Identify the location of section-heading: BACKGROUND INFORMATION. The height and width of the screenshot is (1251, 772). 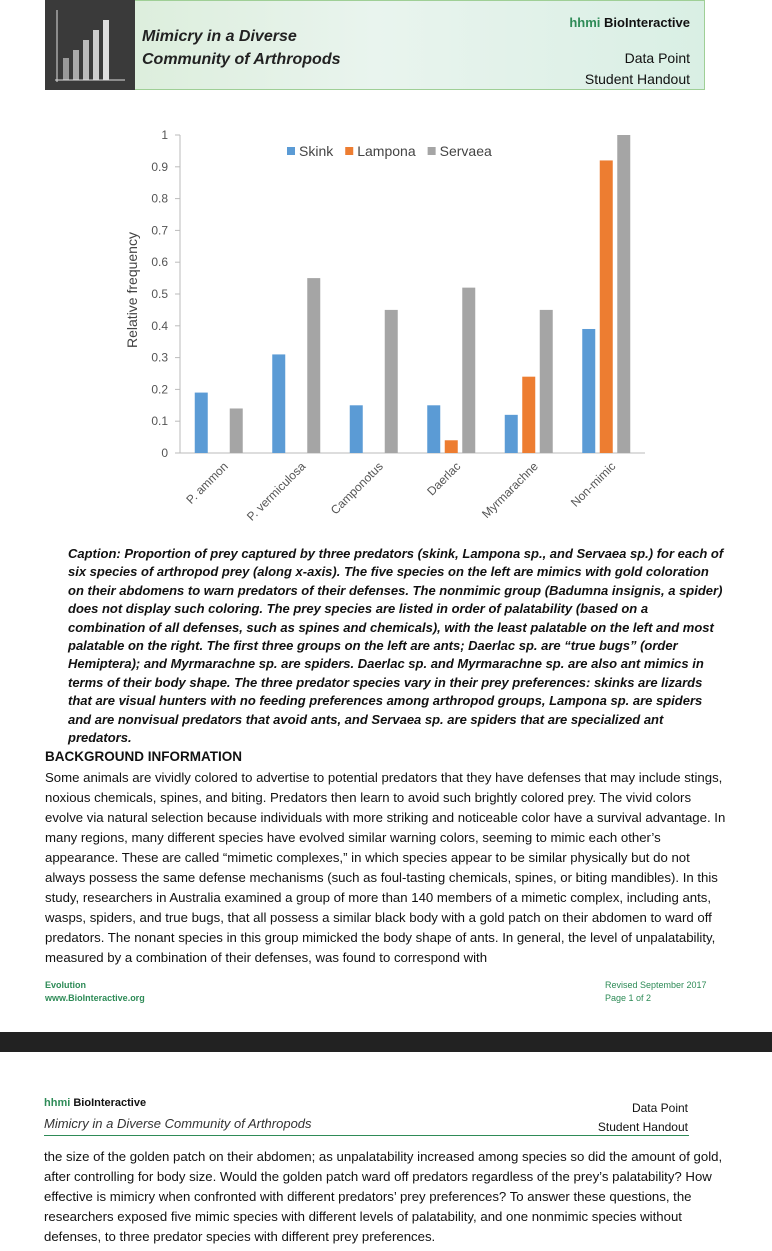
(143, 756).